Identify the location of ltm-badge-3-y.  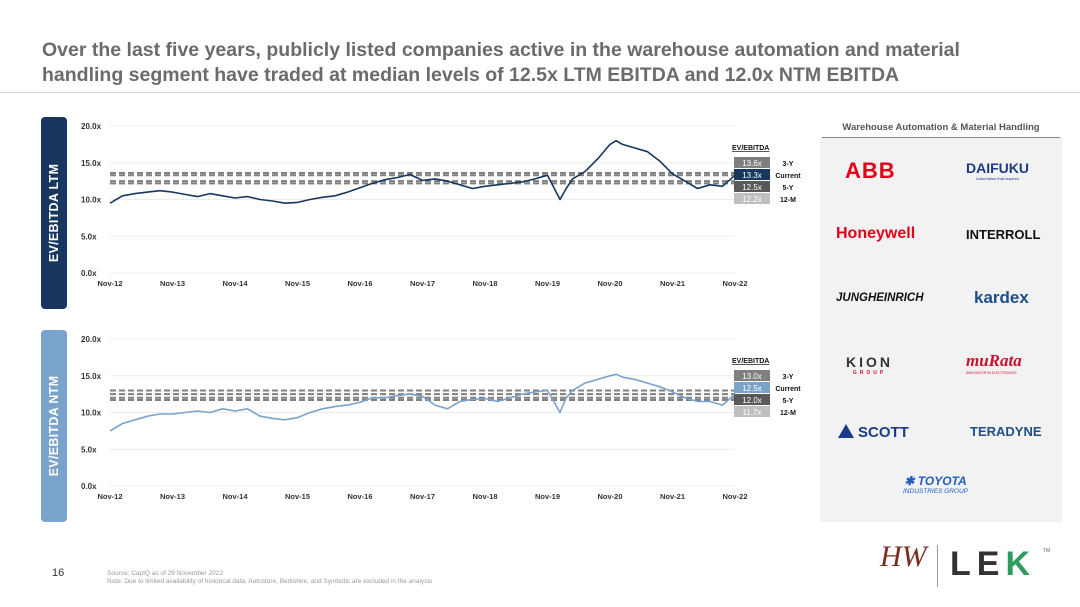
(752, 162).